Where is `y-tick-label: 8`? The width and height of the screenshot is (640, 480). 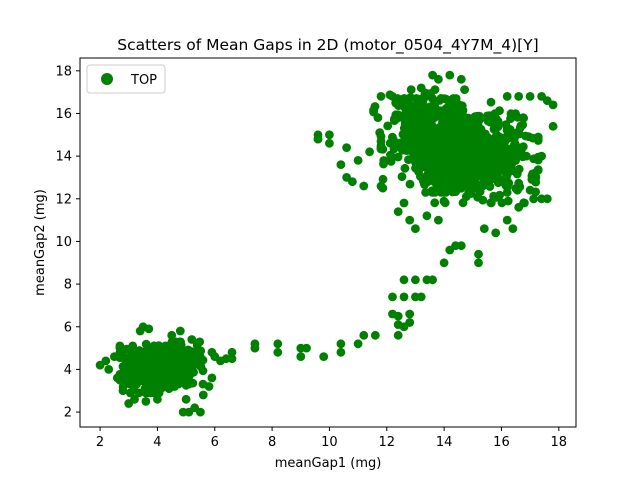 y-tick-label: 8 is located at coordinates (68, 285).